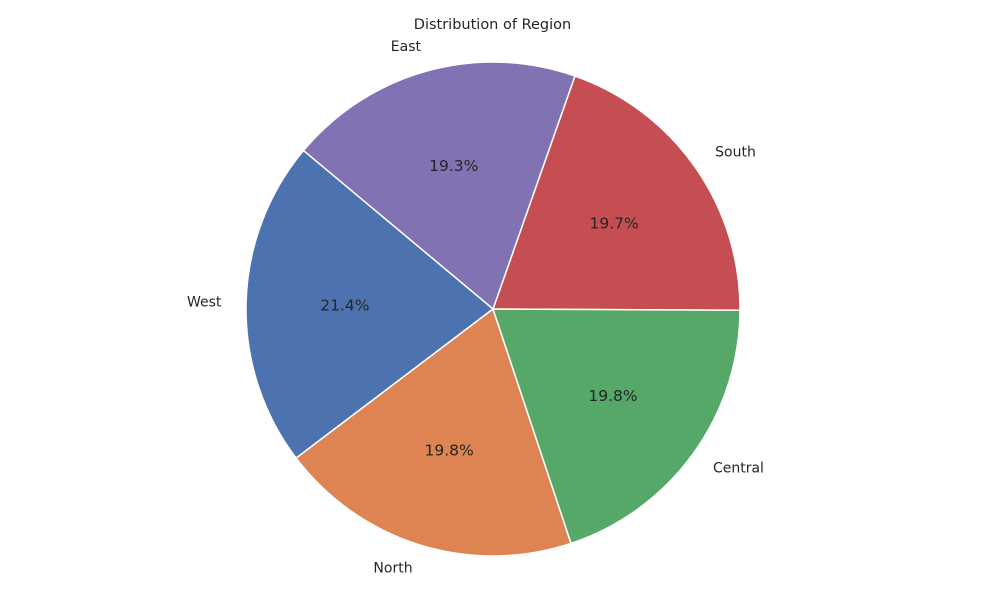 This screenshot has height=602, width=991. I want to click on label-north: North, so click(392, 569).